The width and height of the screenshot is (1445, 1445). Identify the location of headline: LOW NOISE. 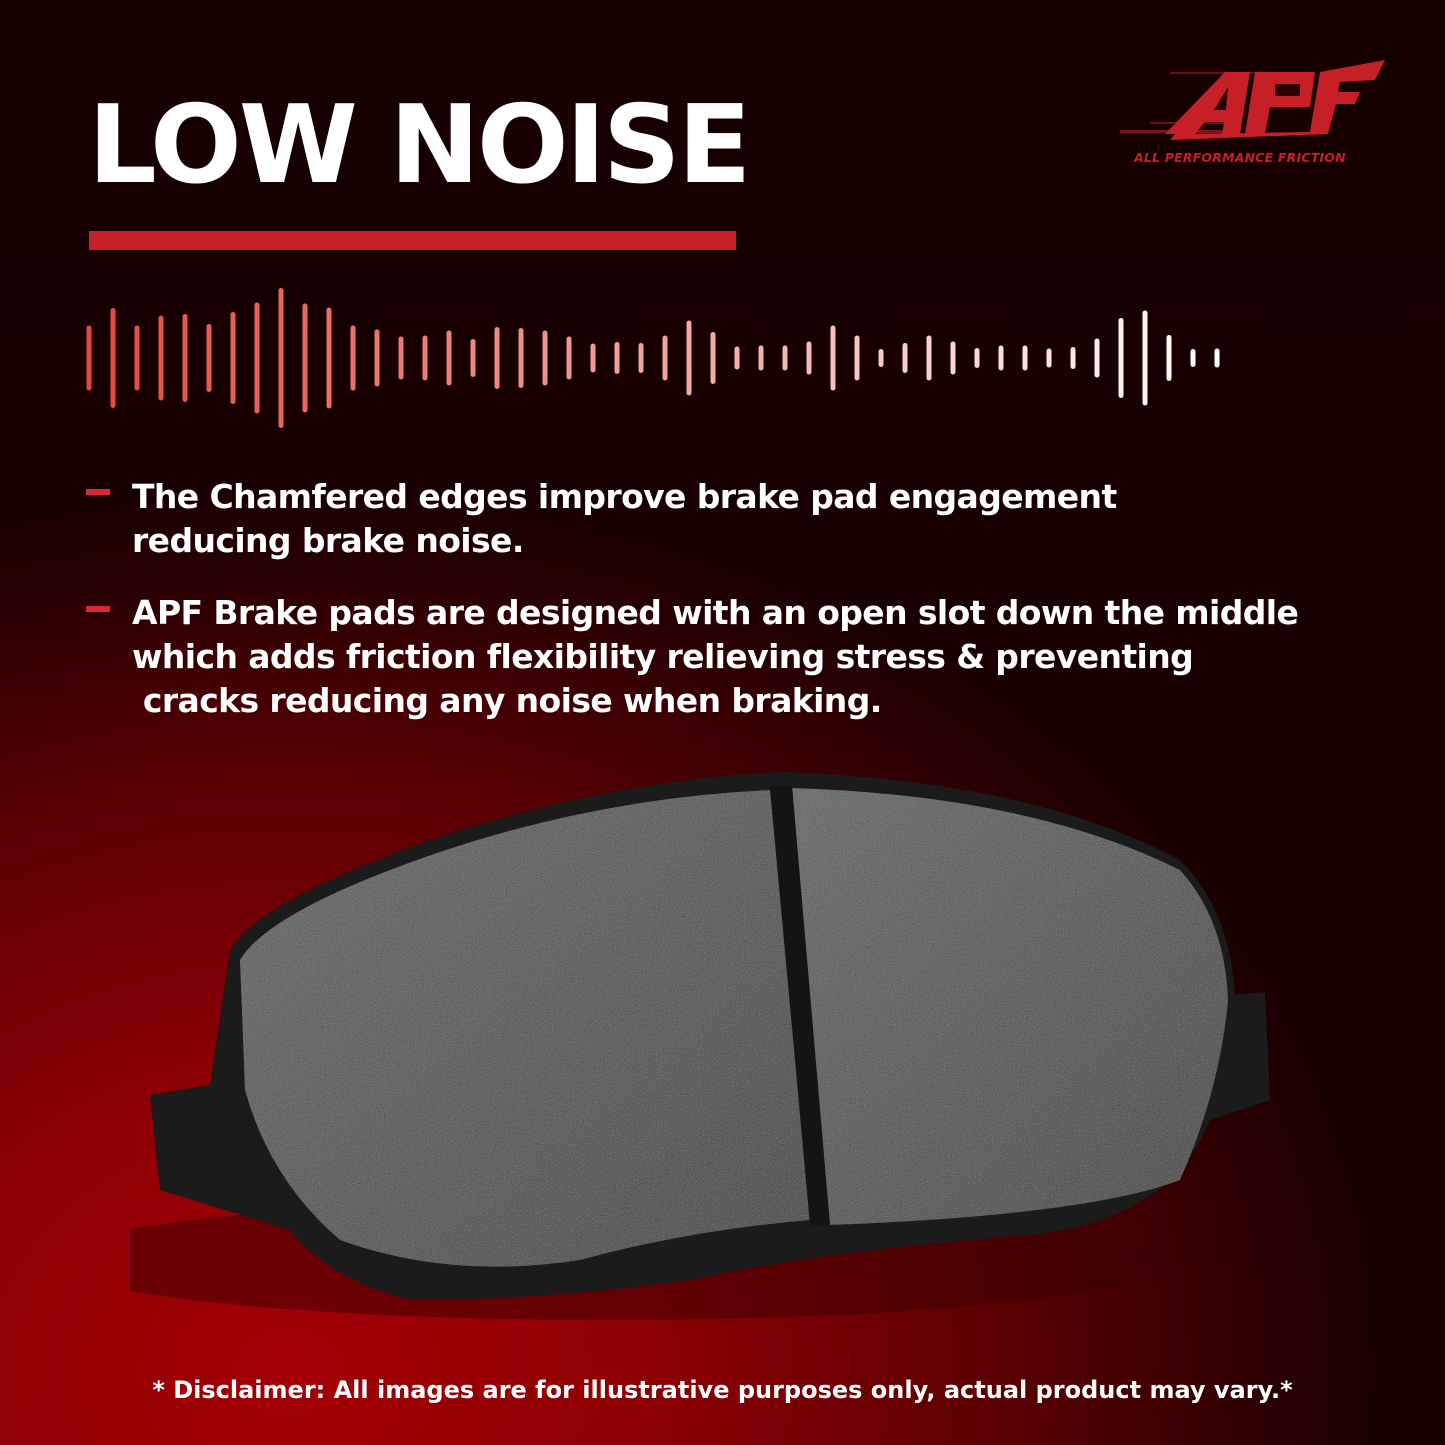
(419, 145).